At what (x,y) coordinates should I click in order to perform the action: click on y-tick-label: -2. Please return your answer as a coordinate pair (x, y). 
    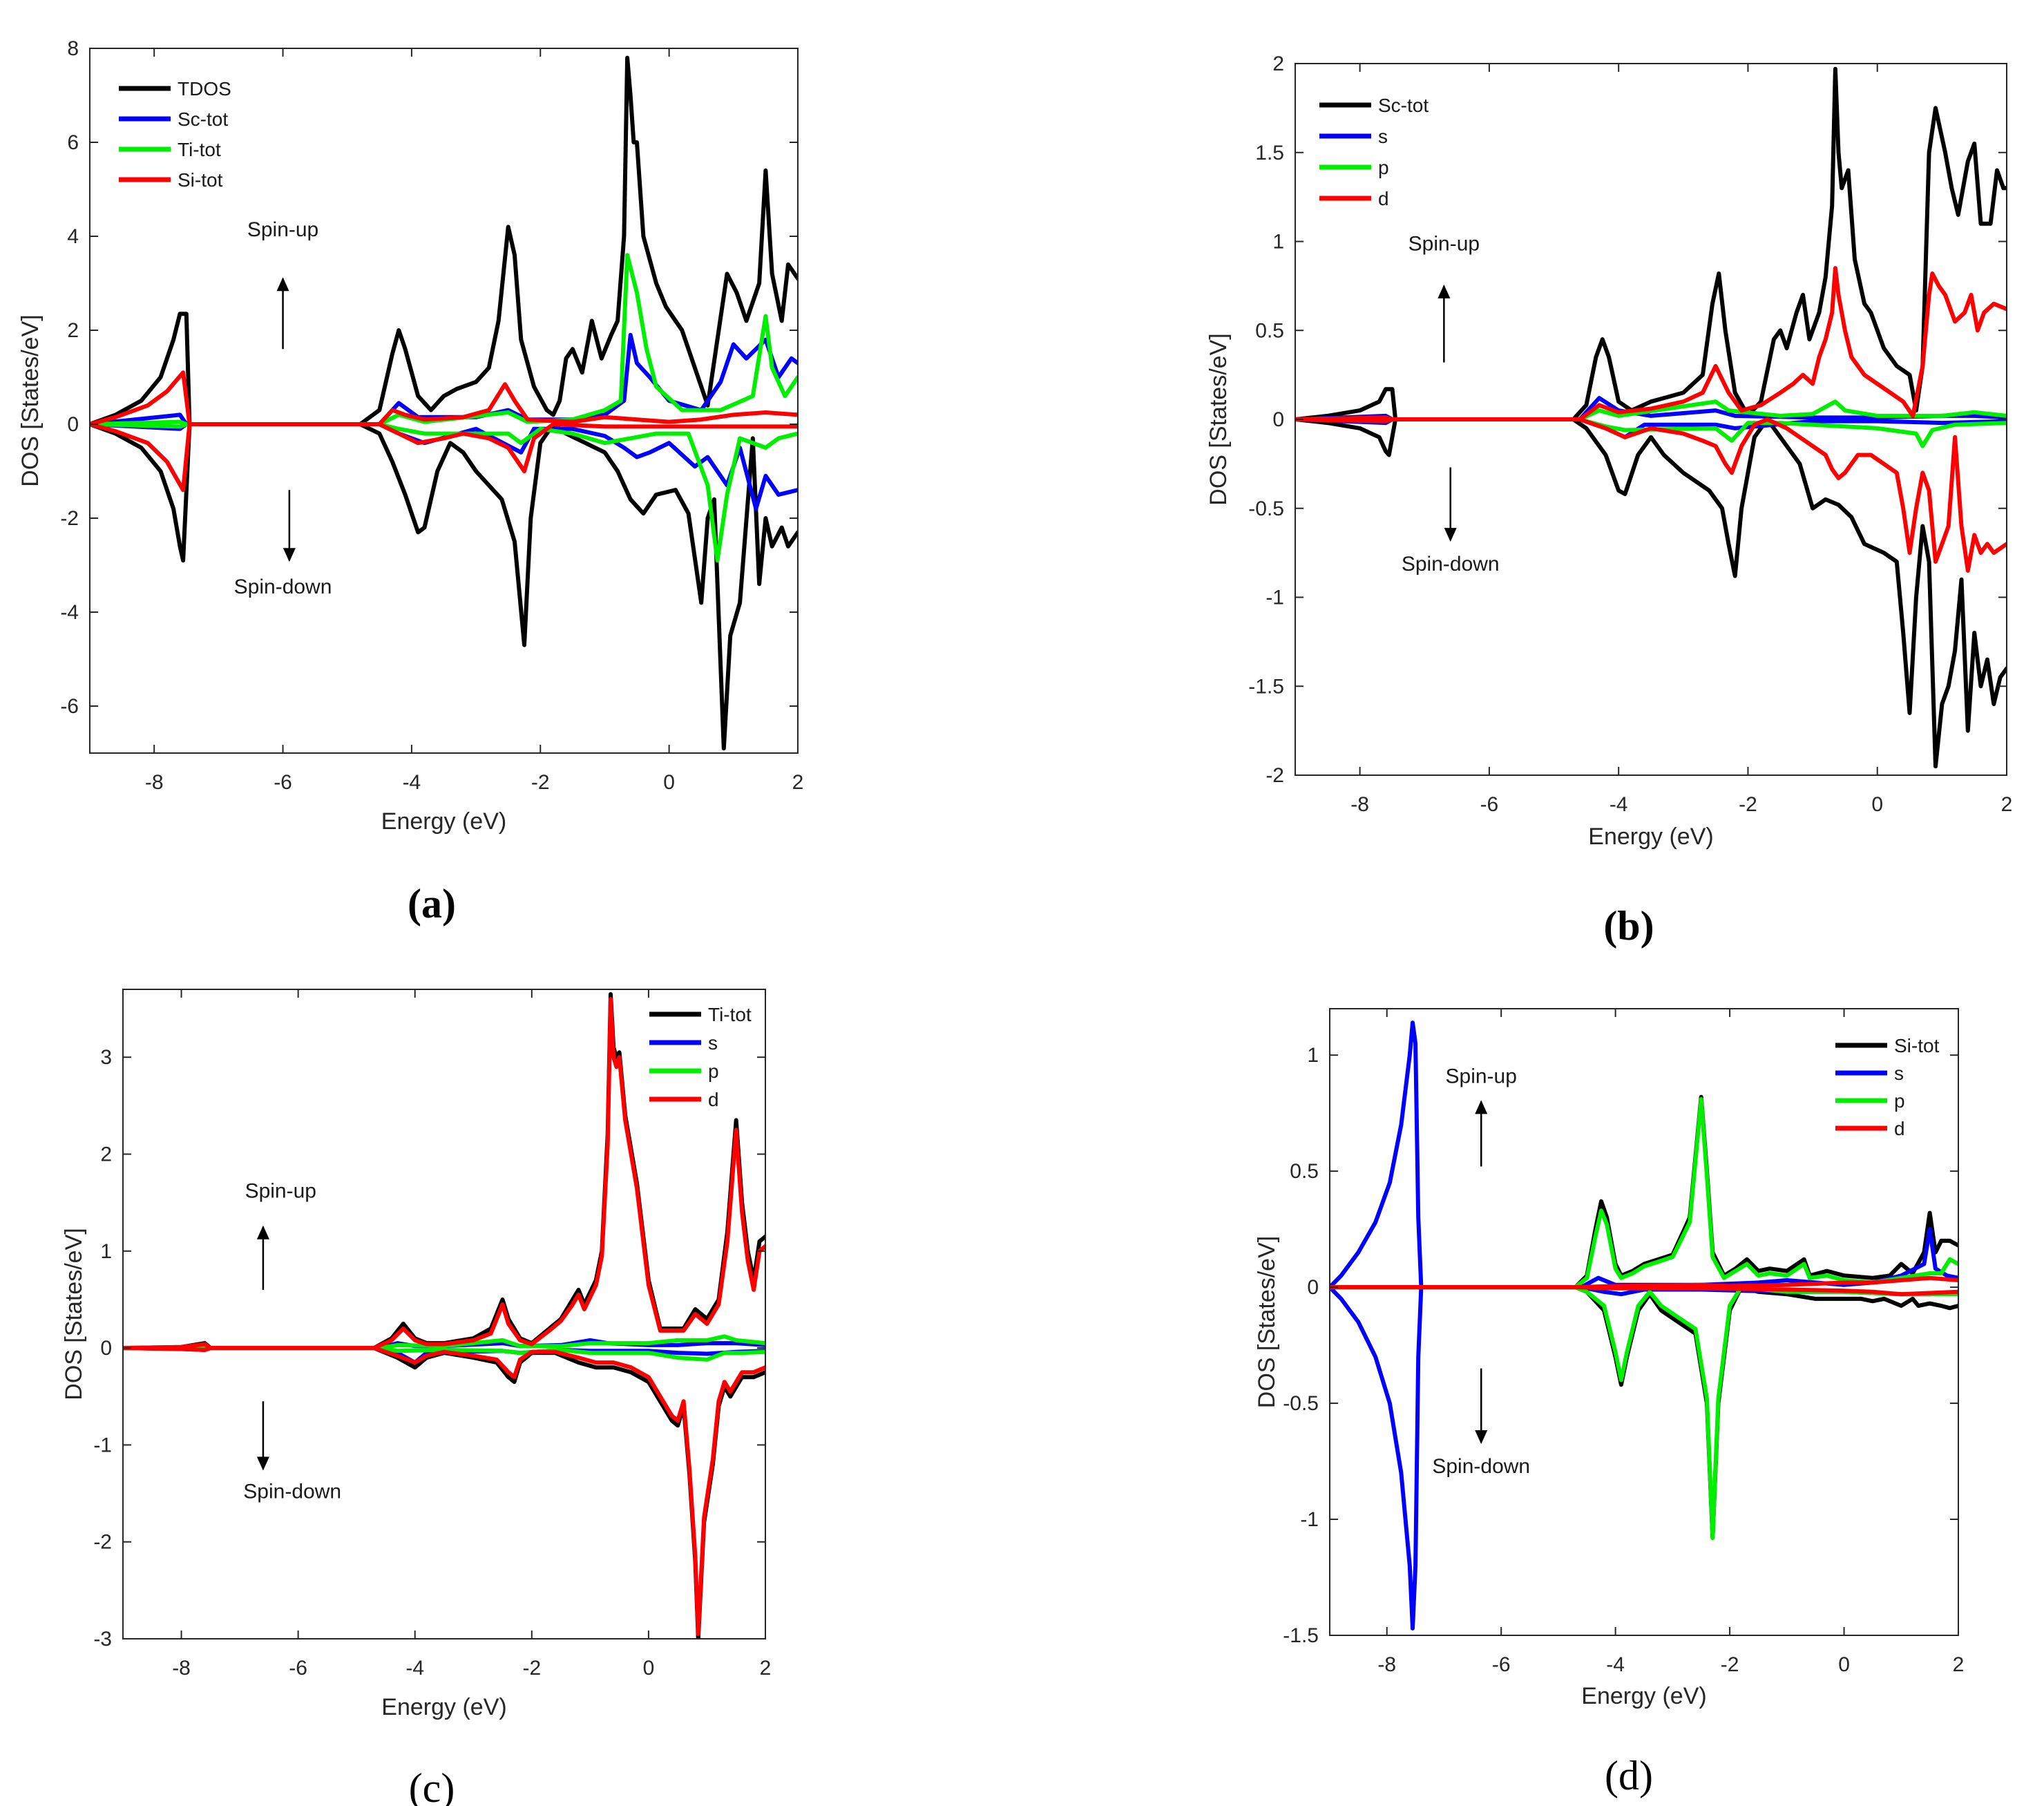
    Looking at the image, I should click on (102, 1542).